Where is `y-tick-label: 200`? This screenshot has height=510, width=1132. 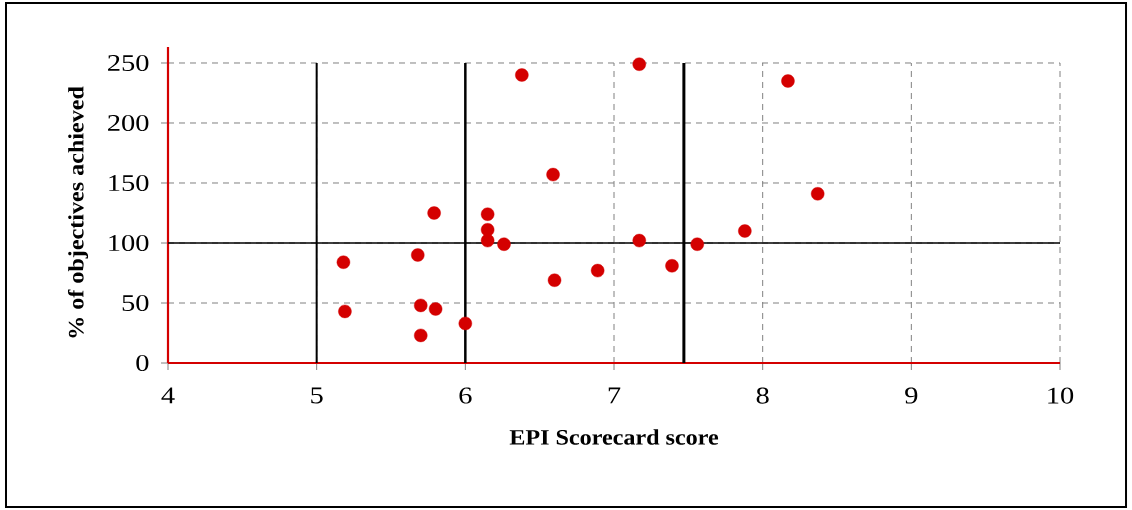
y-tick-label: 200 is located at coordinates (128, 123).